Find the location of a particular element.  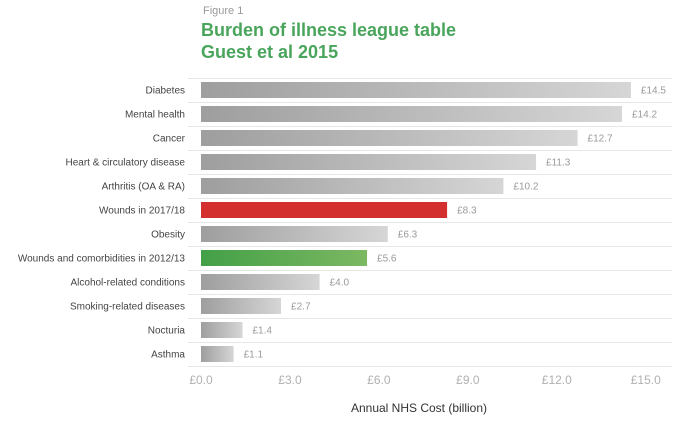

category-label: Nocturia is located at coordinates (167, 331).